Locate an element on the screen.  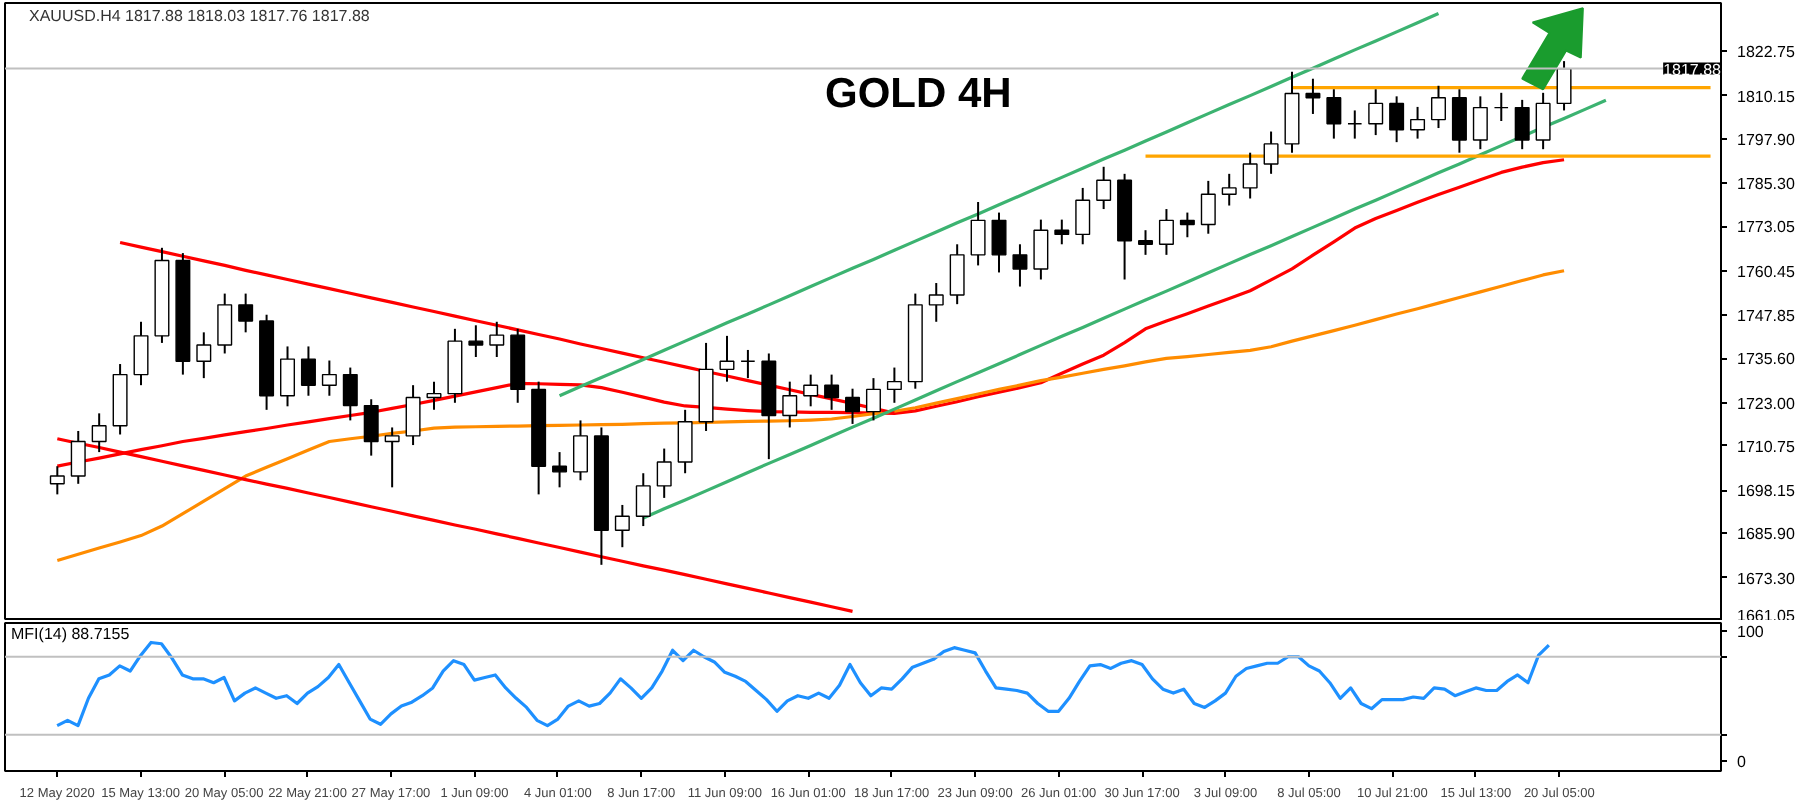
y-tick-label: 1698.15 is located at coordinates (1766, 491).